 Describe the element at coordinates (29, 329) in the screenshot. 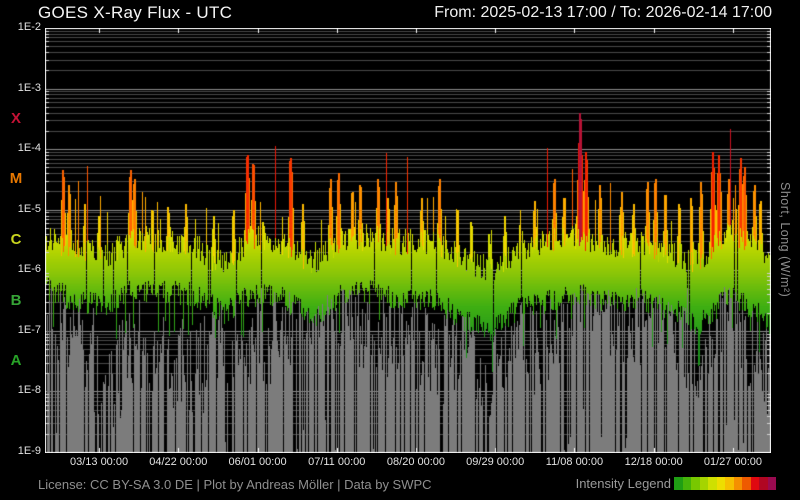

I see `y-tick-label: 1E-7` at that location.